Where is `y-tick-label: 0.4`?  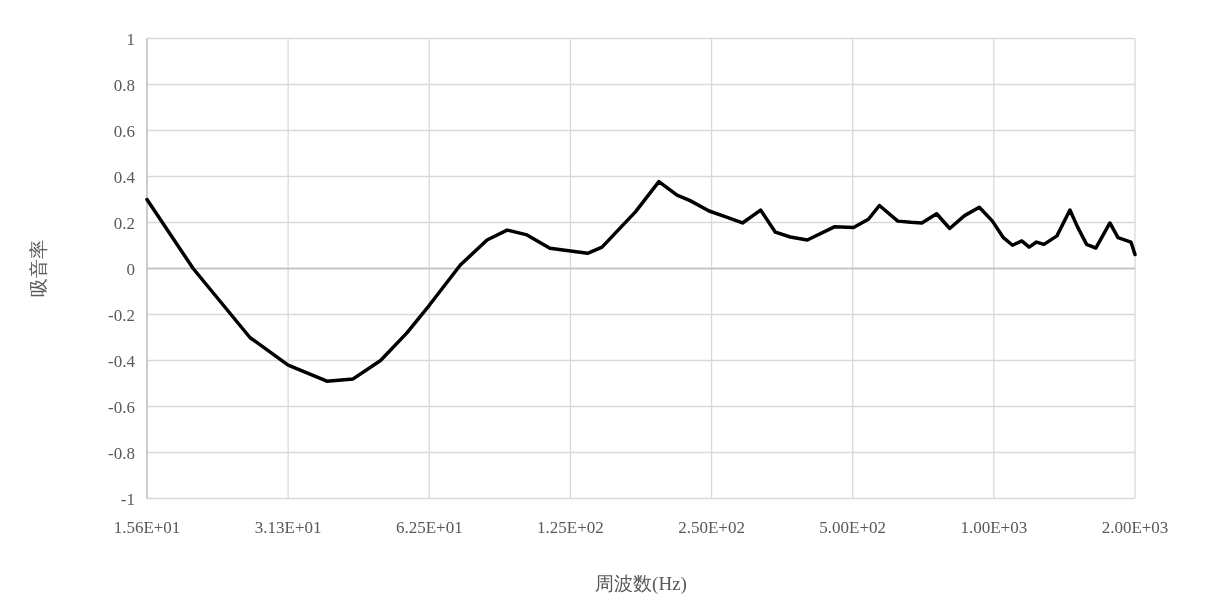
y-tick-label: 0.4 is located at coordinates (124, 177).